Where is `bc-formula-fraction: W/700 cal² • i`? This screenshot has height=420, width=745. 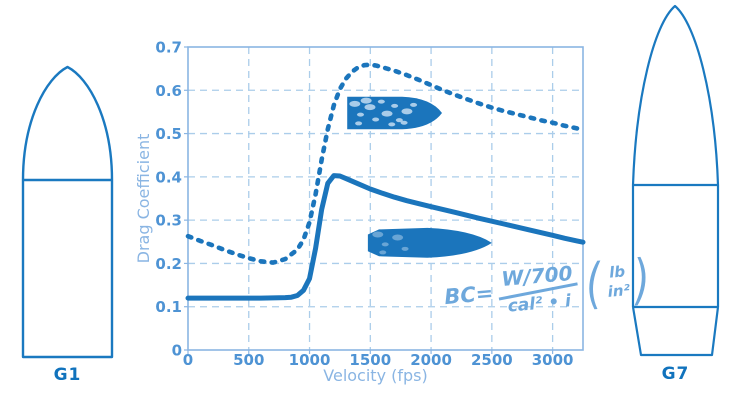
bc-formula-fraction: W/700 cal² • i is located at coordinates (538, 289).